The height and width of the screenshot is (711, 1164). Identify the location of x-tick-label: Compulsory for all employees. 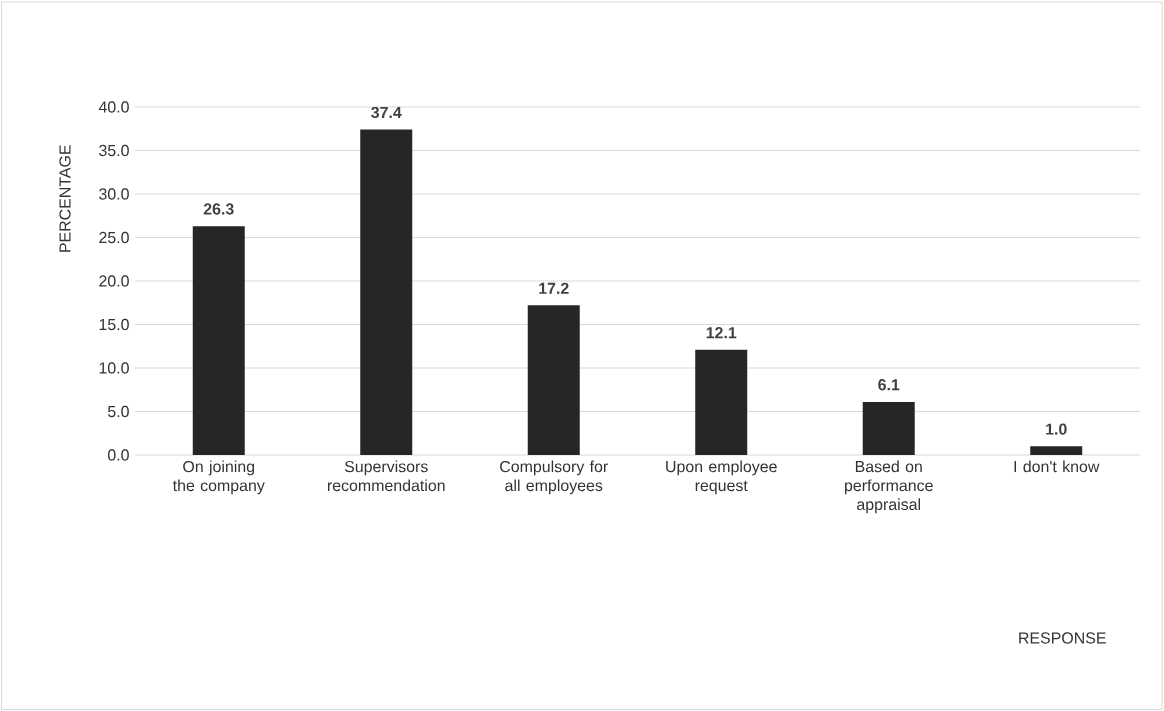
(554, 477).